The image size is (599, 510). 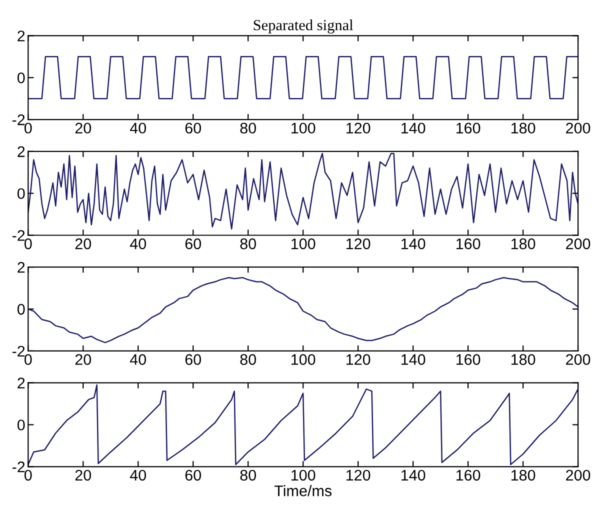 What do you see at coordinates (303, 490) in the screenshot?
I see `x-axis-title: Time/ms` at bounding box center [303, 490].